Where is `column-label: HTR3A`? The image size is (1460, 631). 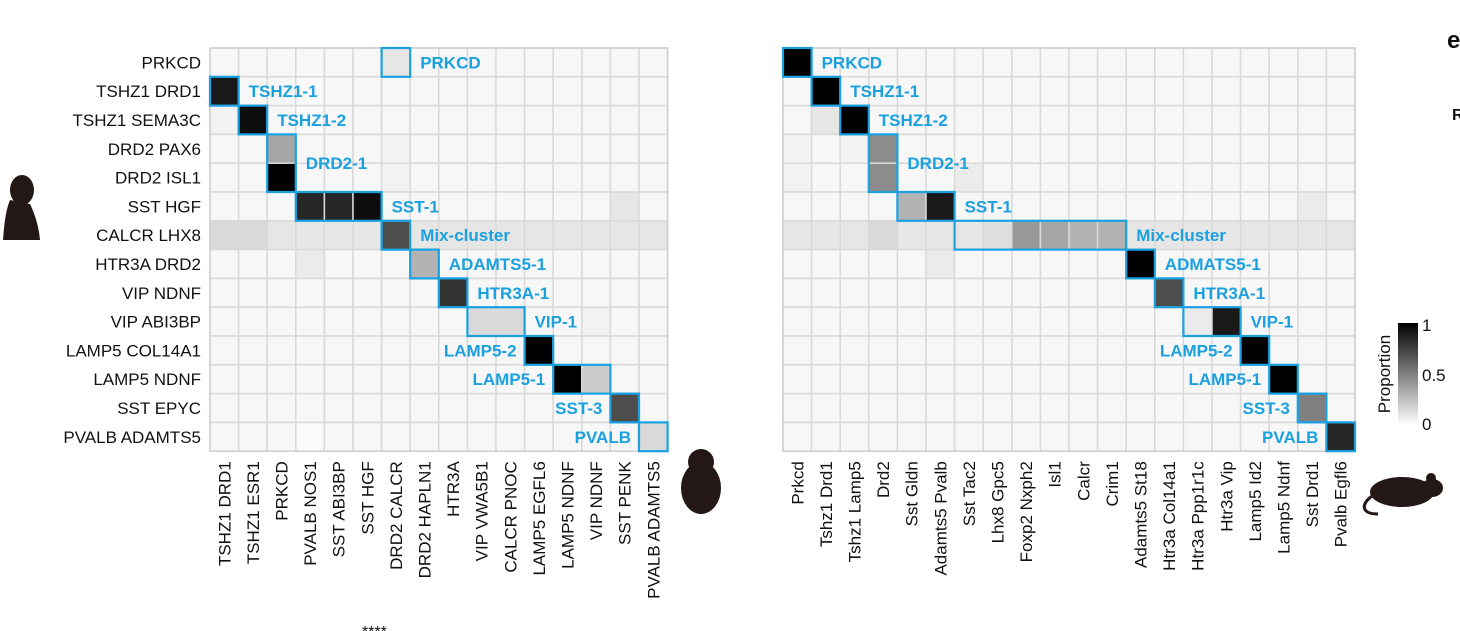 column-label: HTR3A is located at coordinates (453, 489).